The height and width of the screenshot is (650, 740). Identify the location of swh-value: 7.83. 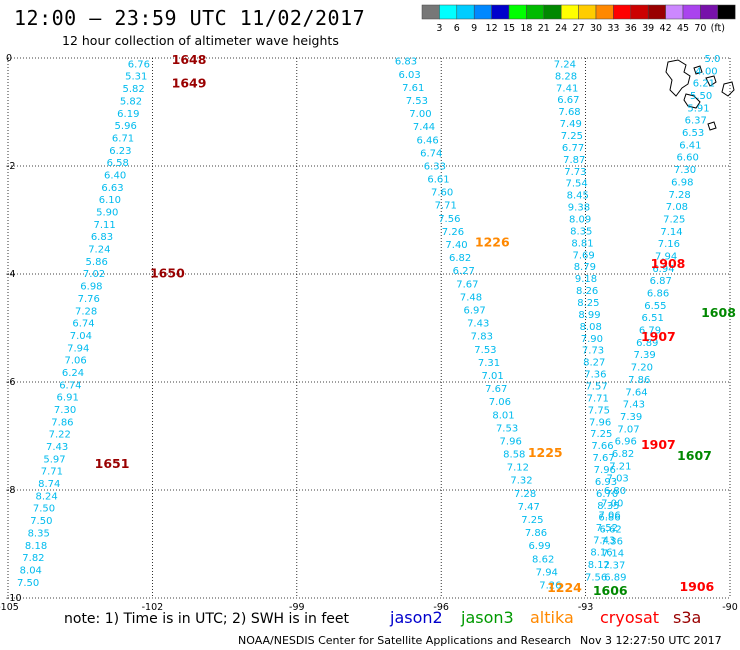
(482, 337).